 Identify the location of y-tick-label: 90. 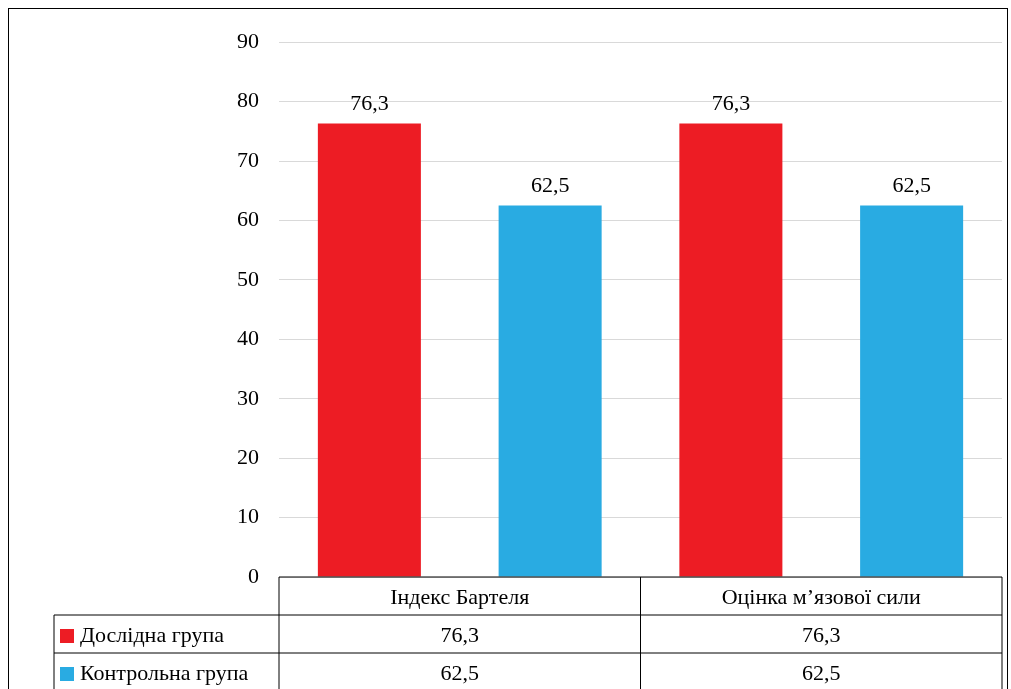
(248, 40).